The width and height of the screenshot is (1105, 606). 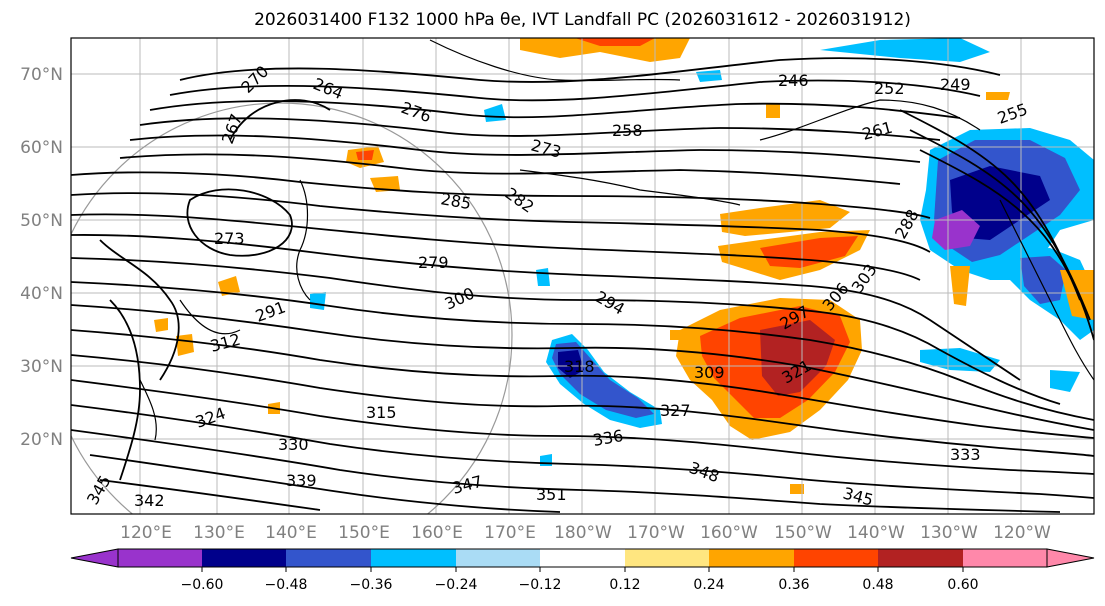 What do you see at coordinates (41, 294) in the screenshot?
I see `lat-label: 40°N` at bounding box center [41, 294].